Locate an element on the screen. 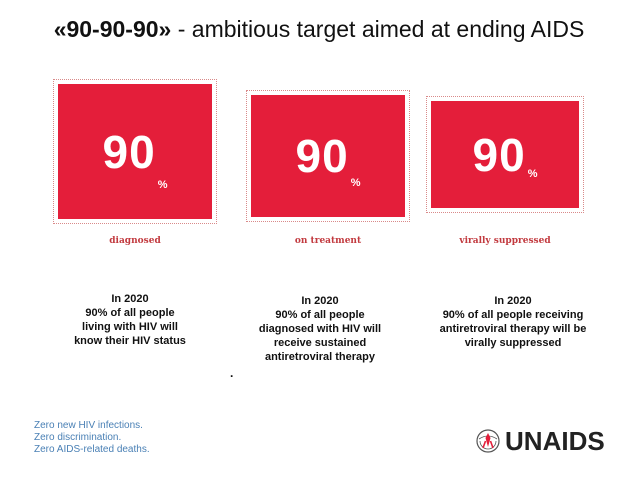 The width and height of the screenshot is (638, 479). tagline-line: Zero discrimination. is located at coordinates (78, 437).